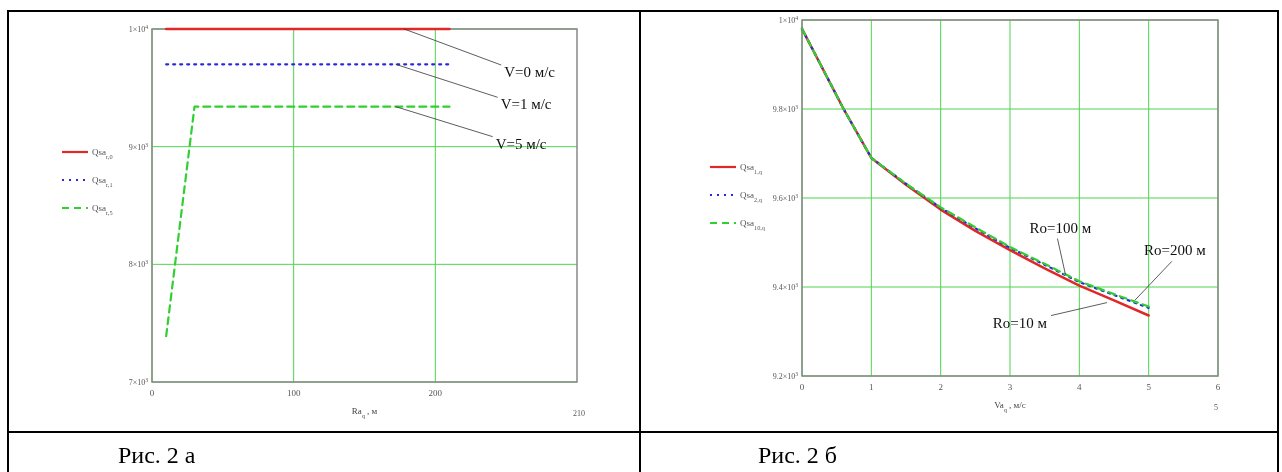 This screenshot has height=472, width=1282. I want to click on annotation: Ro=100 м, so click(1060, 227).